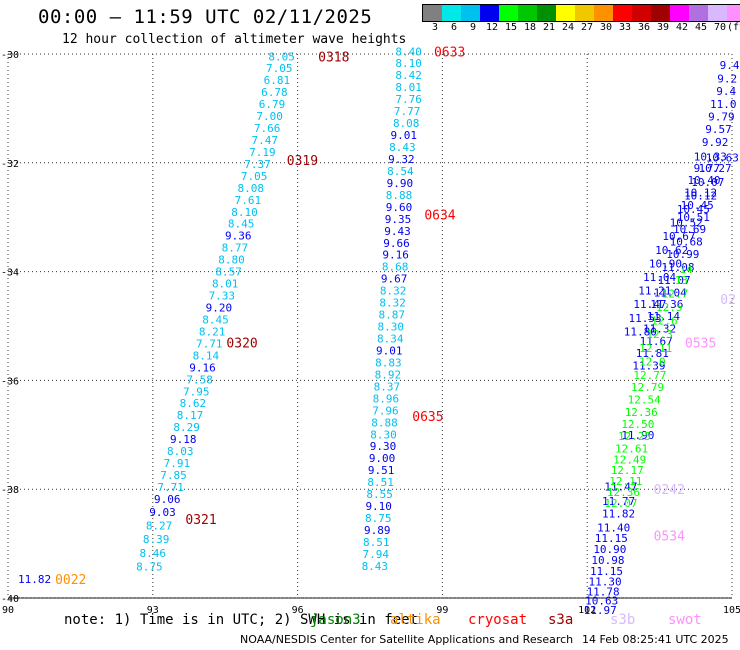 Image resolution: width=740 pixels, height=650 pixels. I want to click on scale-label: 30, so click(606, 27).